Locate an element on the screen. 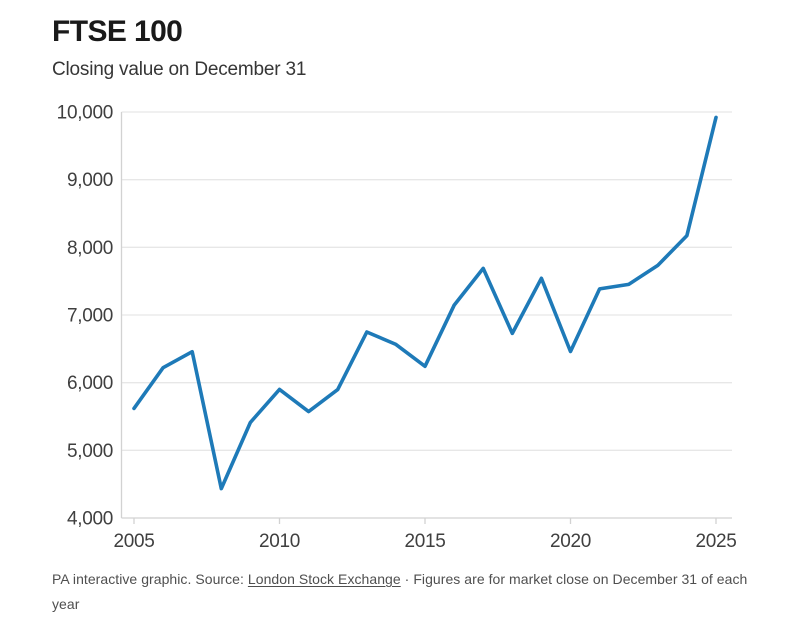  source-link: London Stock Exchange is located at coordinates (324, 579).